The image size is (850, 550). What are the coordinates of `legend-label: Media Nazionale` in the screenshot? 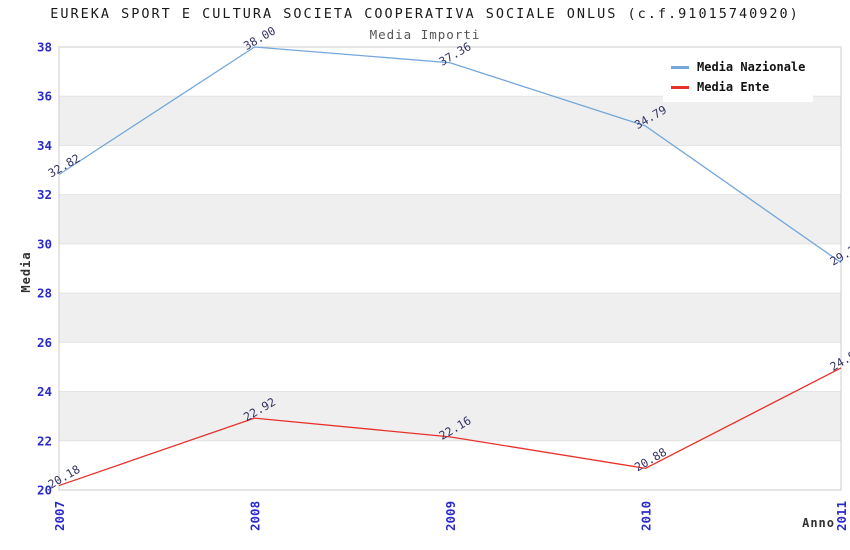 It's located at (751, 67).